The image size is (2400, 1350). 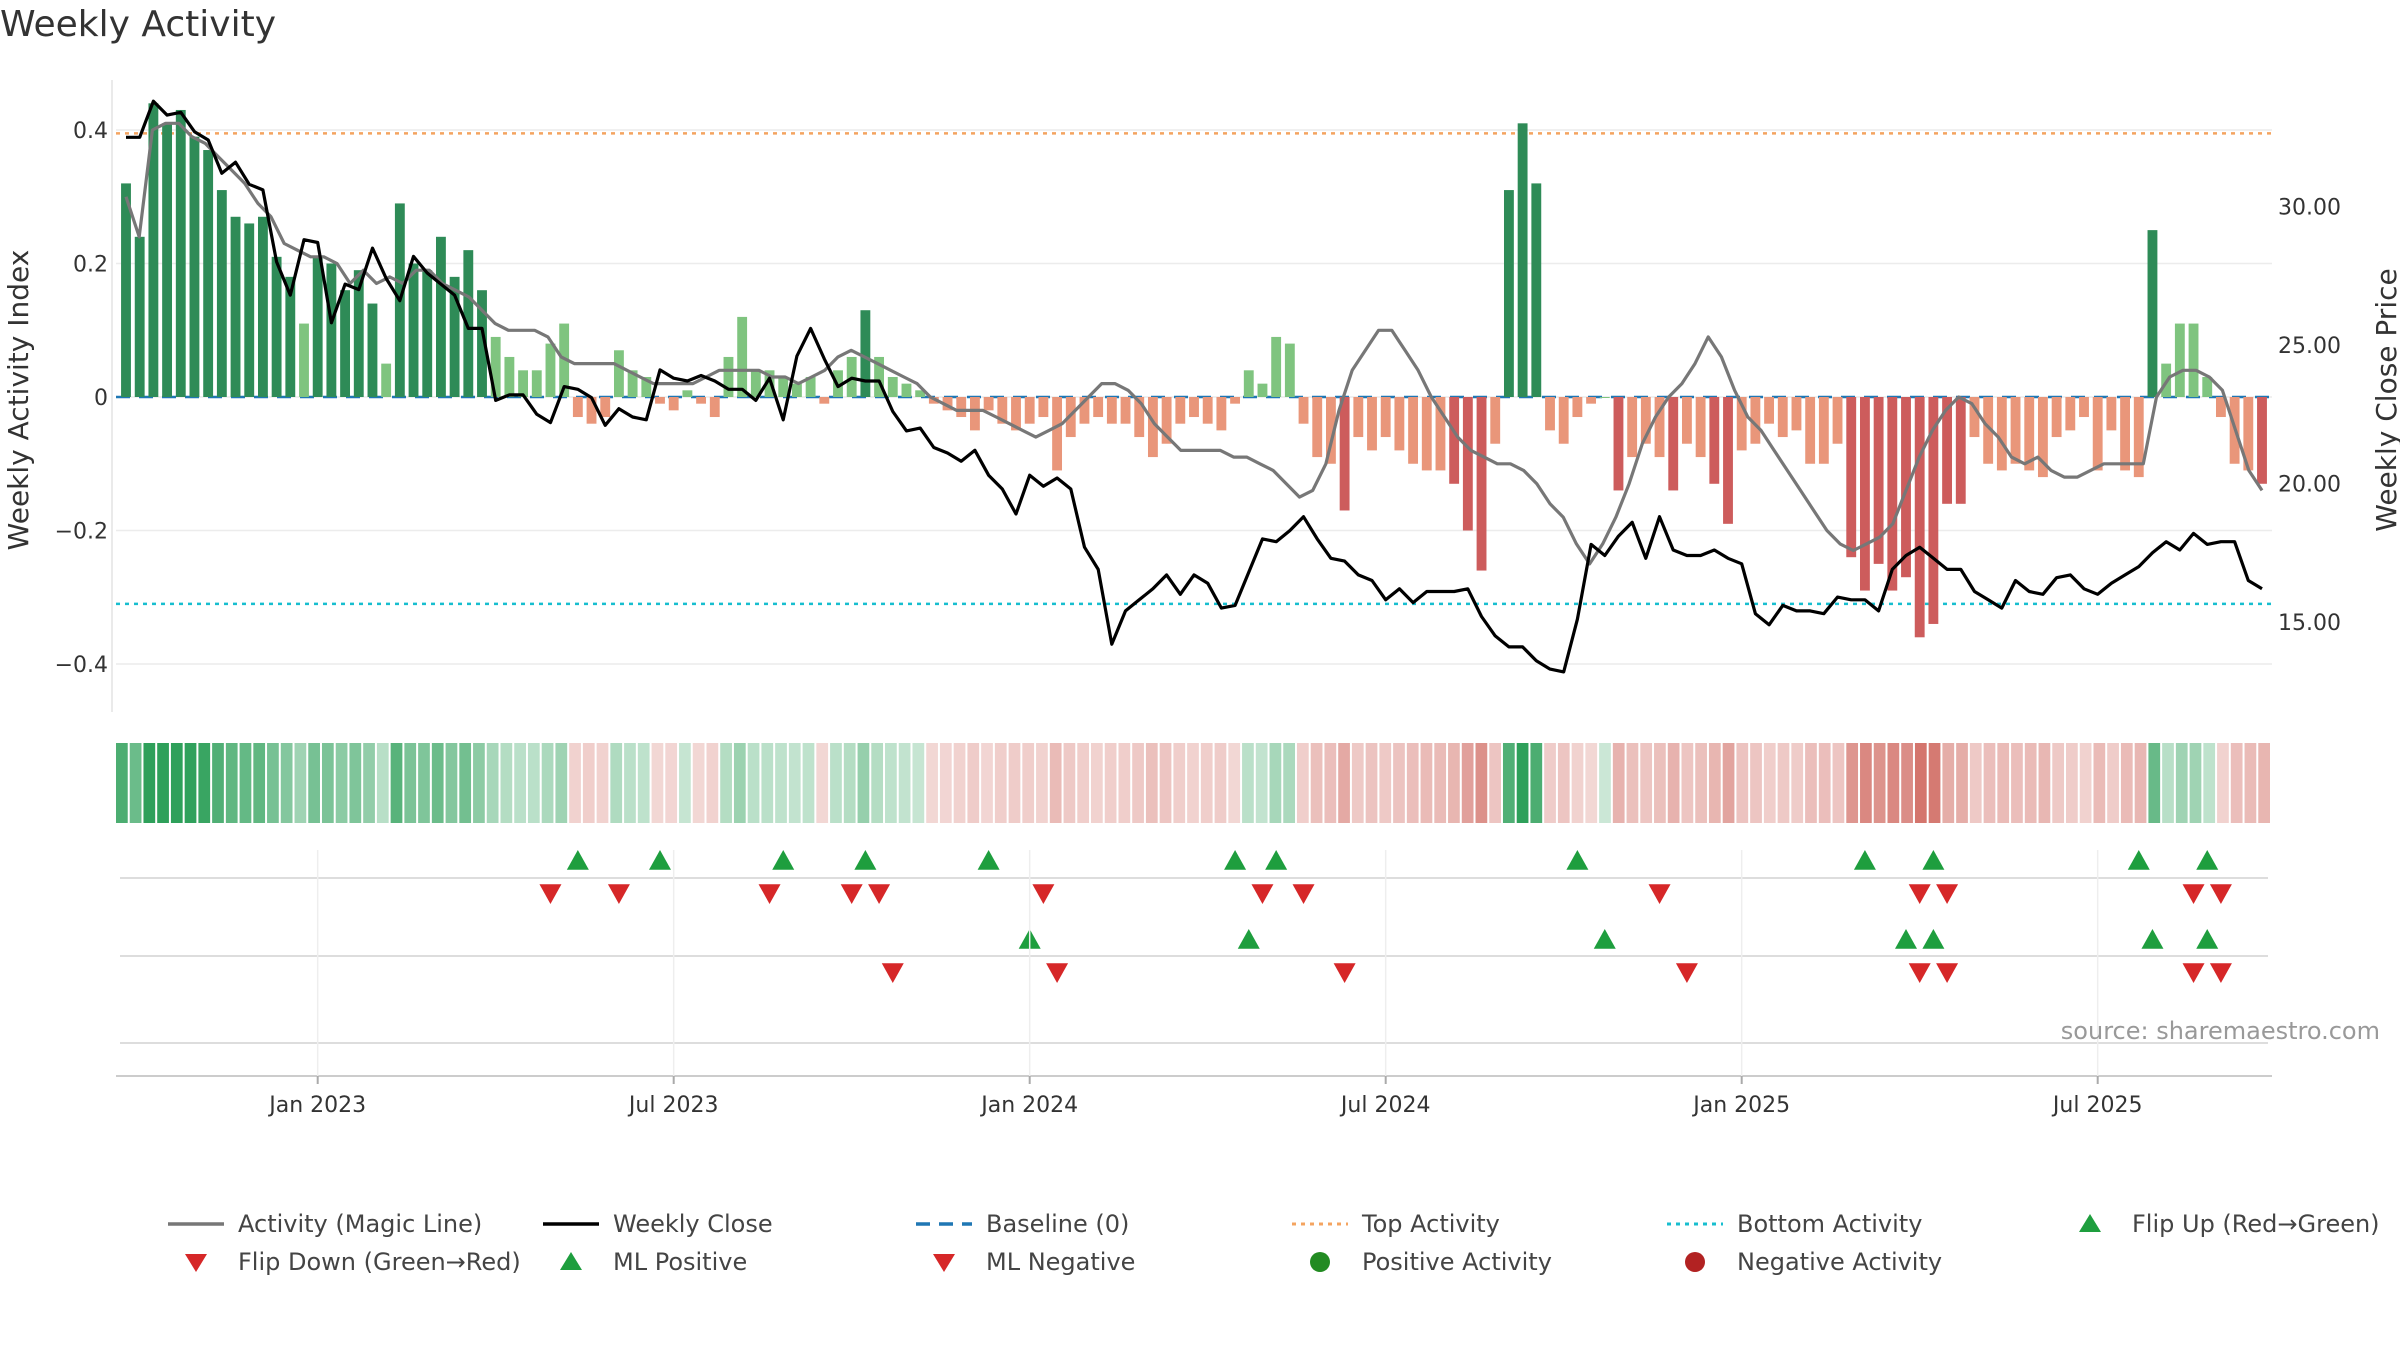 I want to click on legend-label: ML Negative, so click(x=1060, y=1262).